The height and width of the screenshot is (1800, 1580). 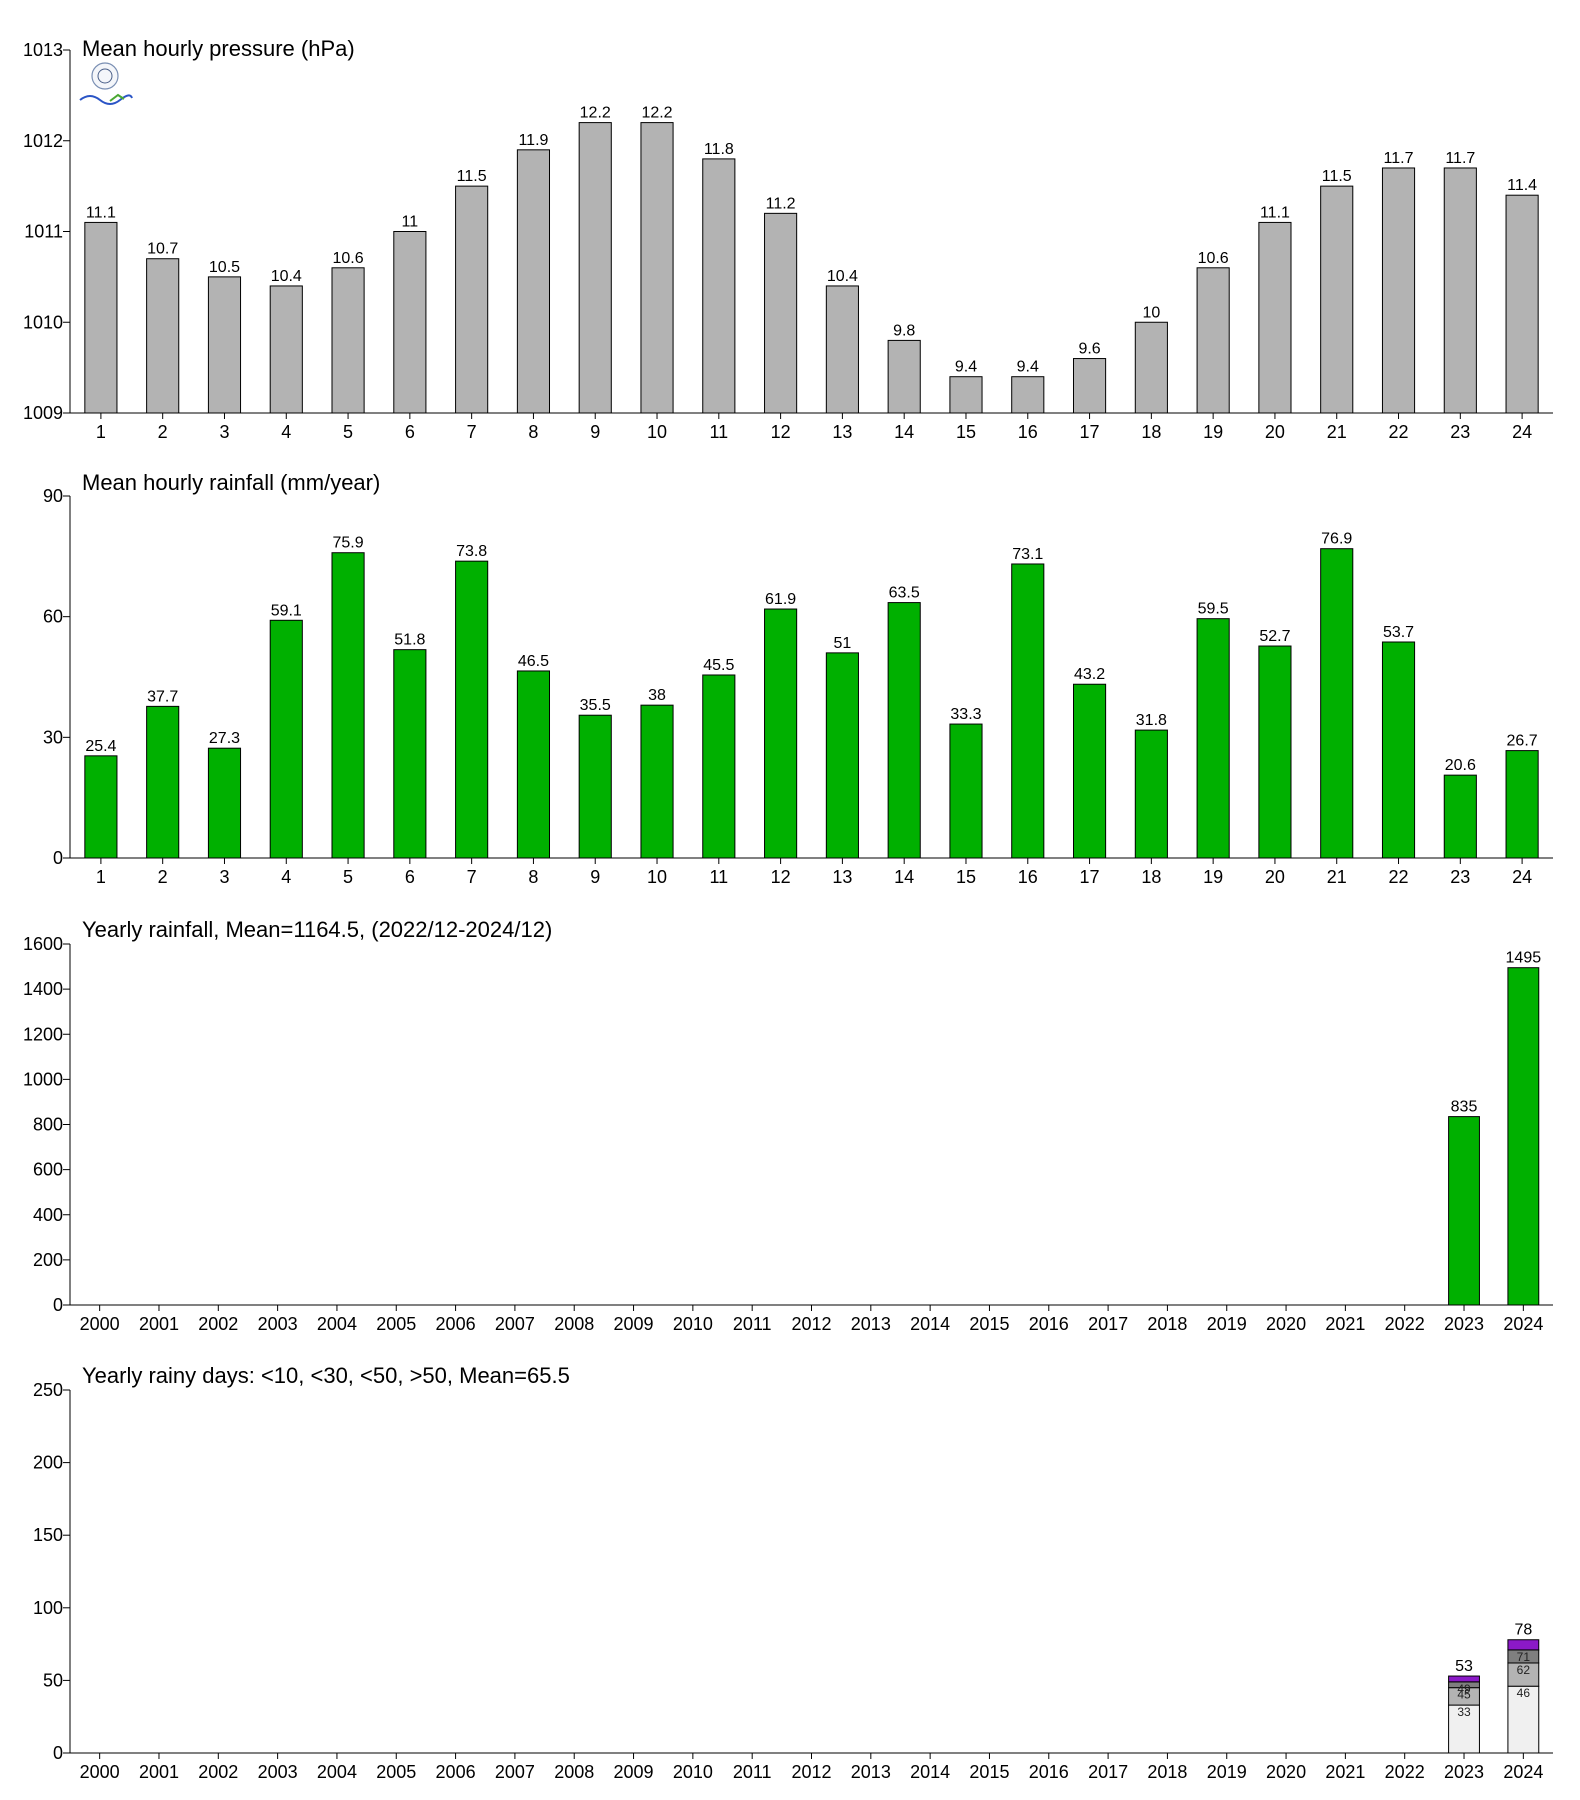 What do you see at coordinates (1274, 636) in the screenshot?
I see `data-label-20: 52.7` at bounding box center [1274, 636].